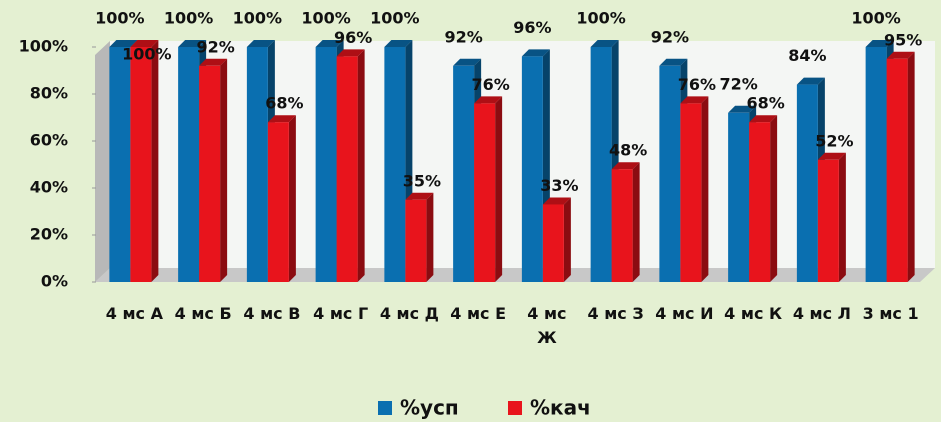 This screenshot has height=422, width=941. Describe the element at coordinates (409, 313) in the screenshot. I see `x-tick-label: 4 мс Д` at that location.